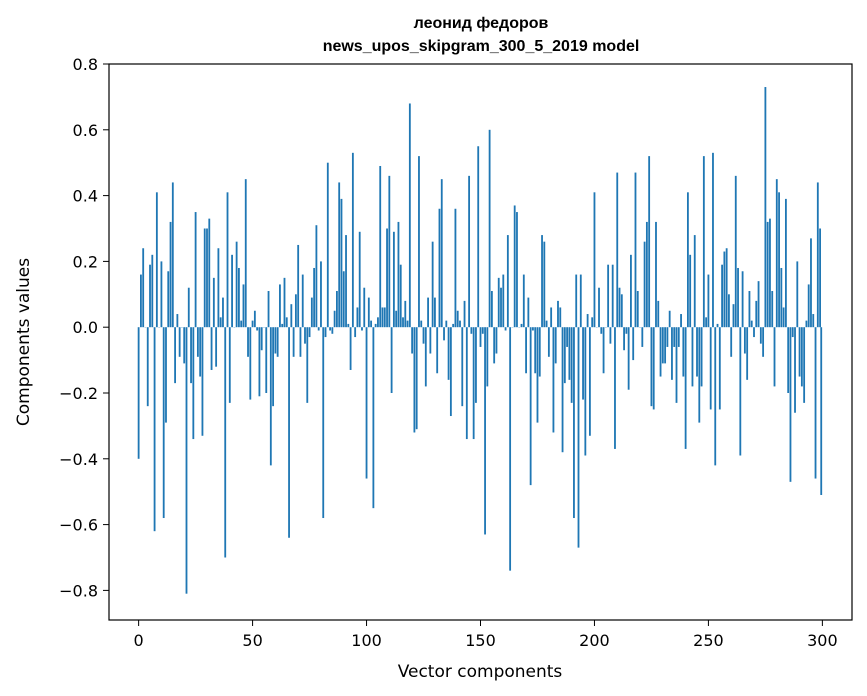 This screenshot has height=696, width=867. What do you see at coordinates (480, 672) in the screenshot?
I see `x-axis-label: Vector components` at bounding box center [480, 672].